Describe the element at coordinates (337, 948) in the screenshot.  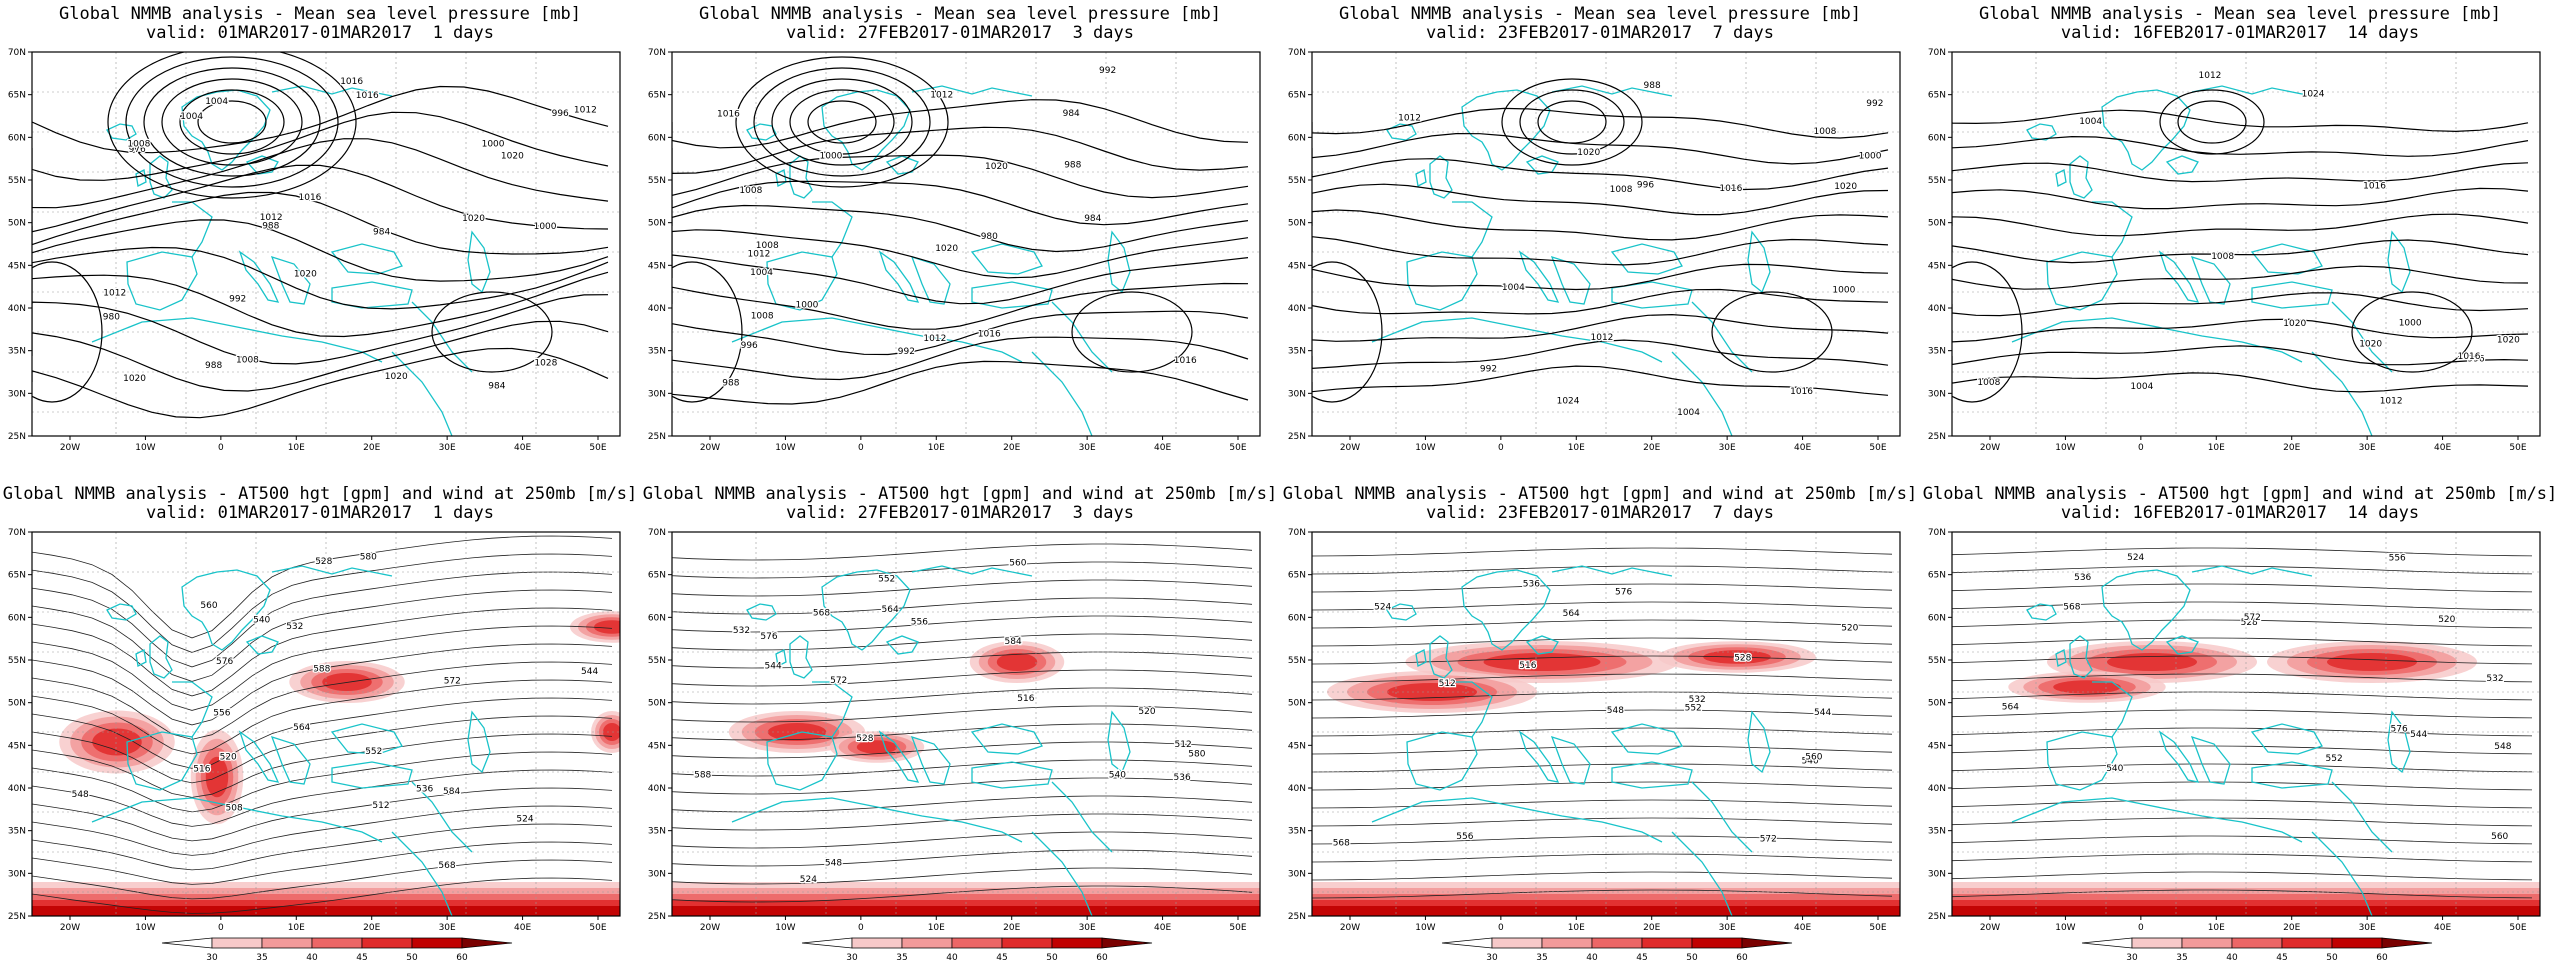
I see `wind-colorbar: 30 35 40 45 50 60` at that location.